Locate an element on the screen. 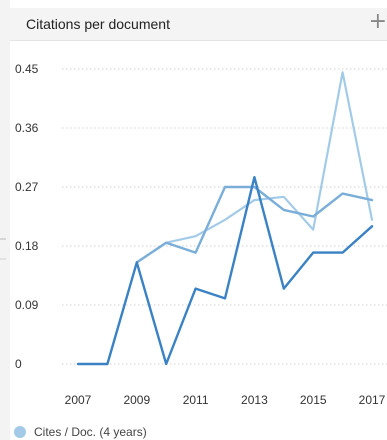 Image resolution: width=387 pixels, height=440 pixels. x-tick-label: 2013 is located at coordinates (254, 400).